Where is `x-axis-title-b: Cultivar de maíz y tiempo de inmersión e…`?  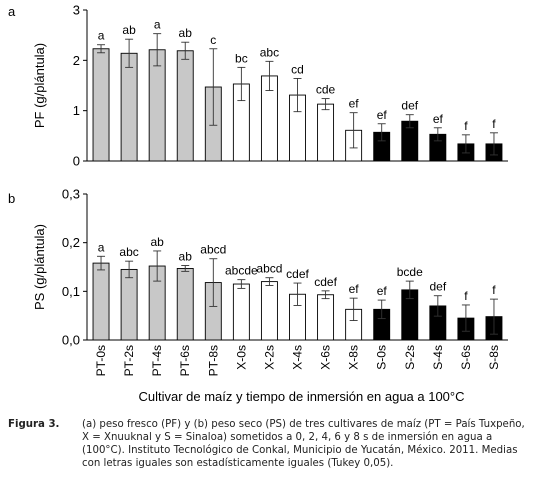 x-axis-title-b: Cultivar de maíz y tiempo de inmersión e… is located at coordinates (301, 396).